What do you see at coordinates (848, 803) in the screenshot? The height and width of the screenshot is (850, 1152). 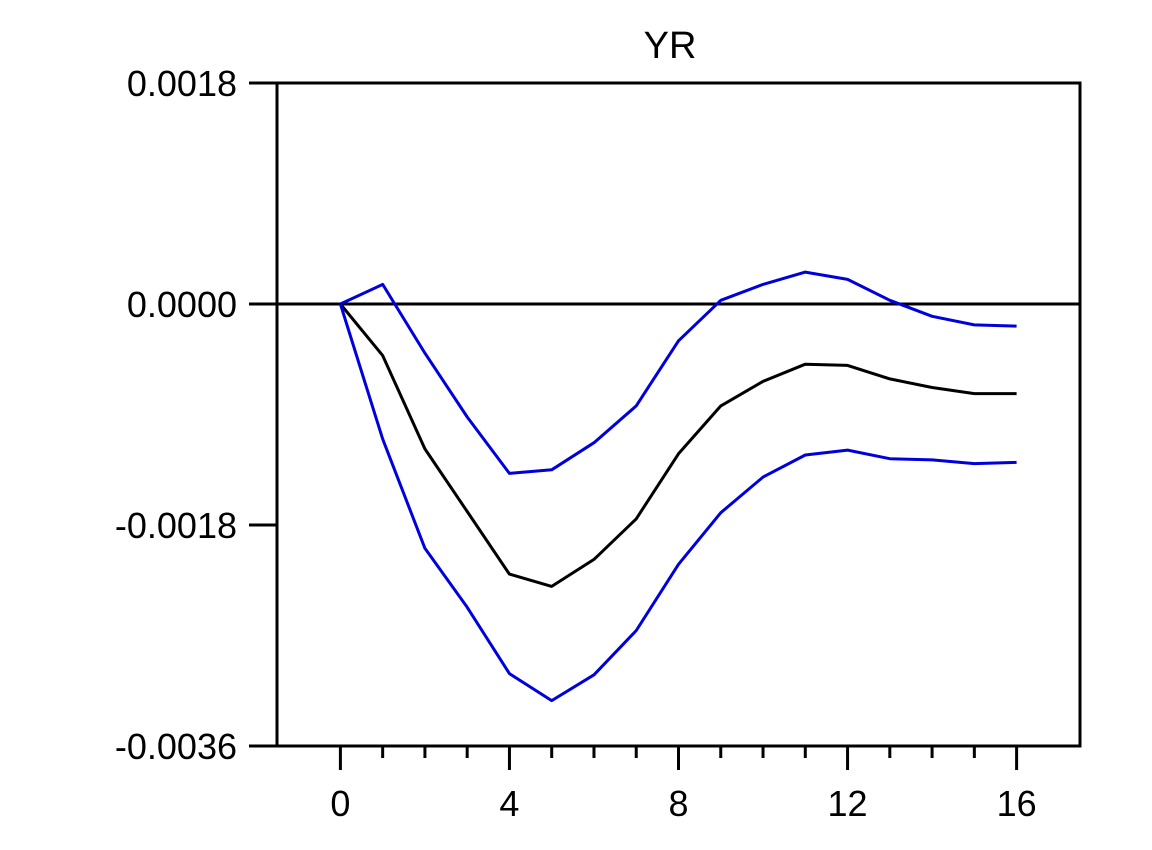 I see `x-tick-label: 12` at bounding box center [848, 803].